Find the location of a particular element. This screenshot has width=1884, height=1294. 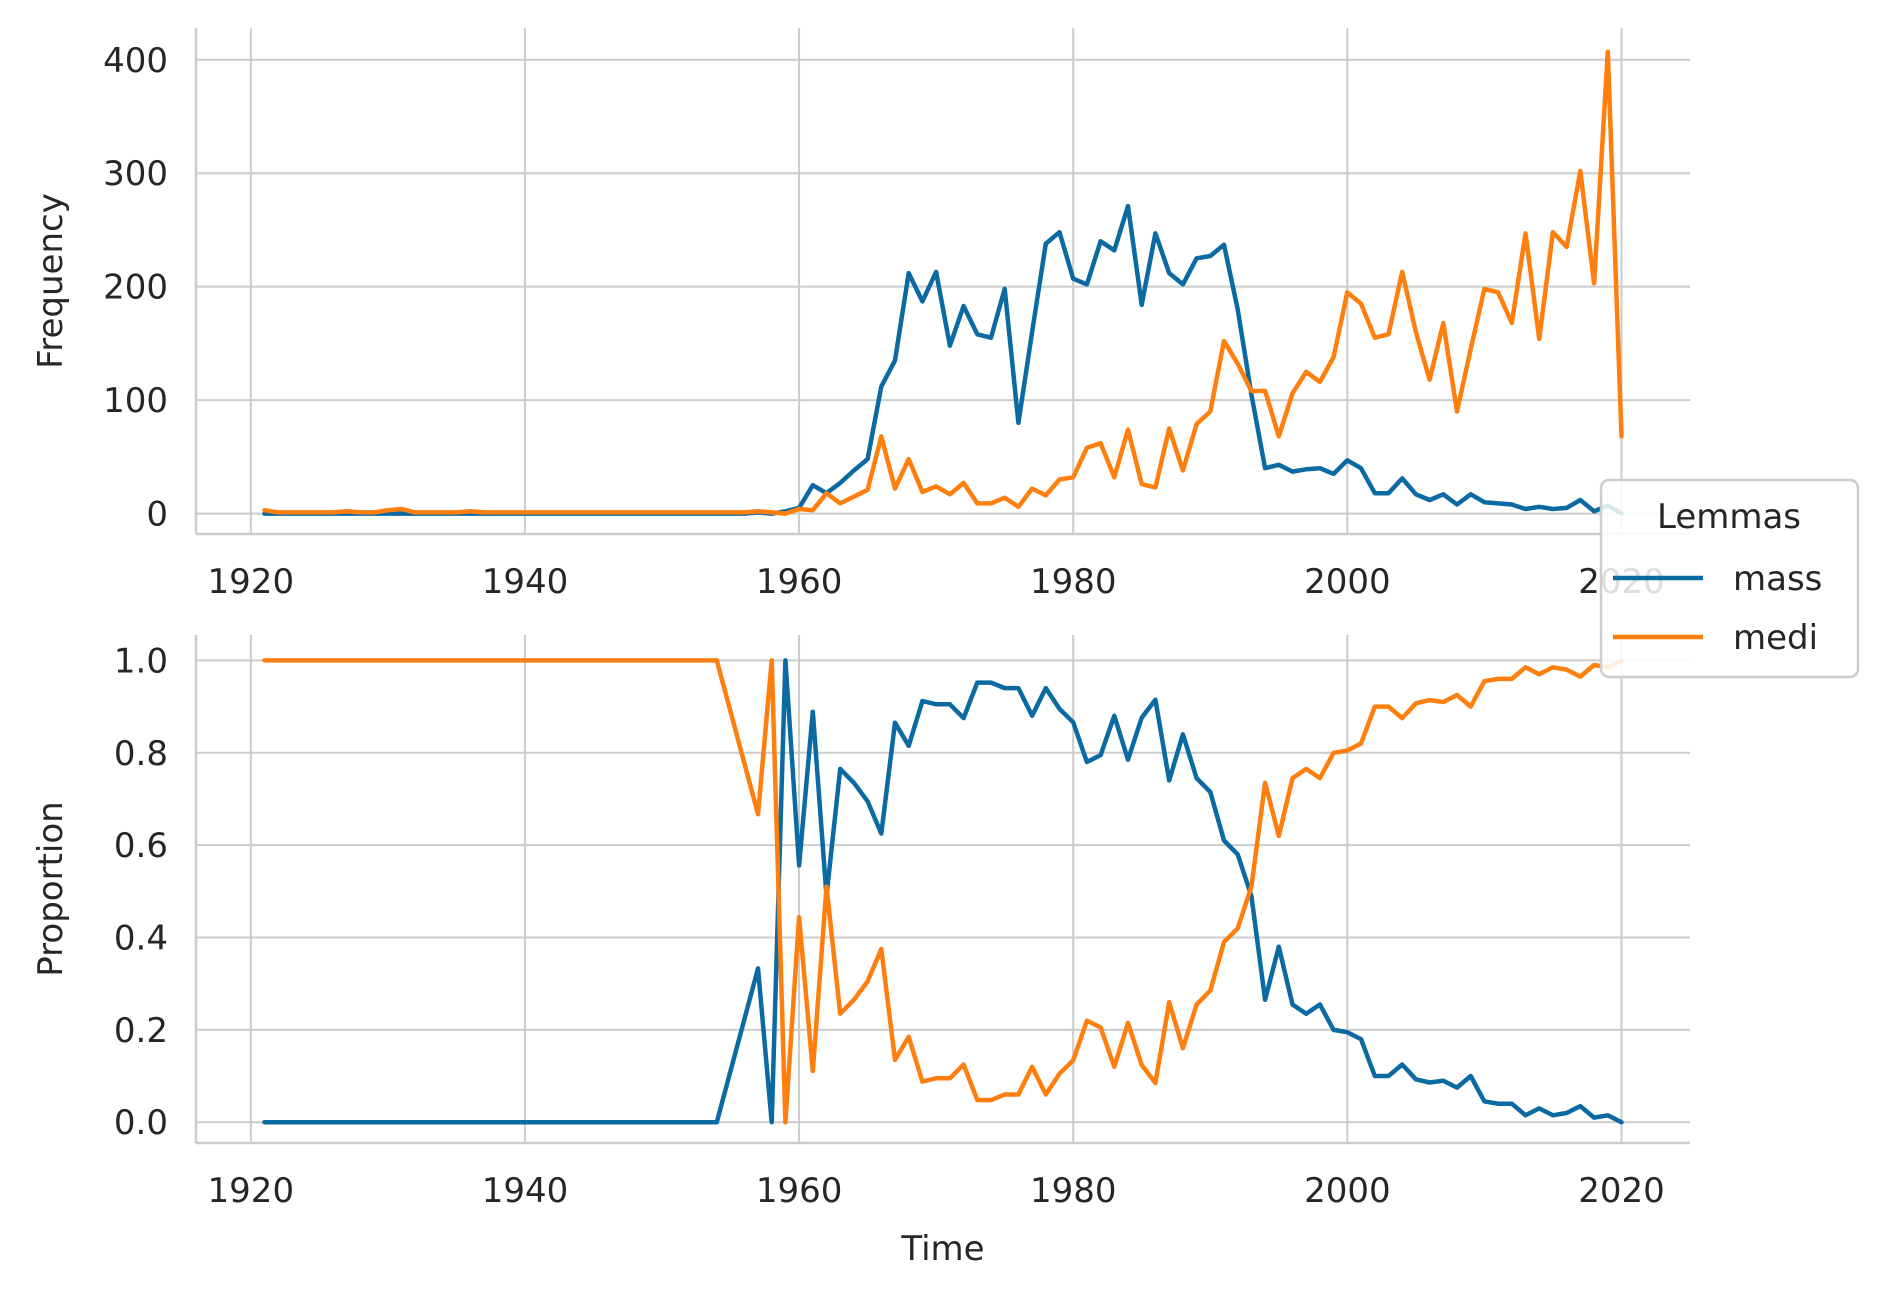

y-tick-label: 1.0 is located at coordinates (141, 661).